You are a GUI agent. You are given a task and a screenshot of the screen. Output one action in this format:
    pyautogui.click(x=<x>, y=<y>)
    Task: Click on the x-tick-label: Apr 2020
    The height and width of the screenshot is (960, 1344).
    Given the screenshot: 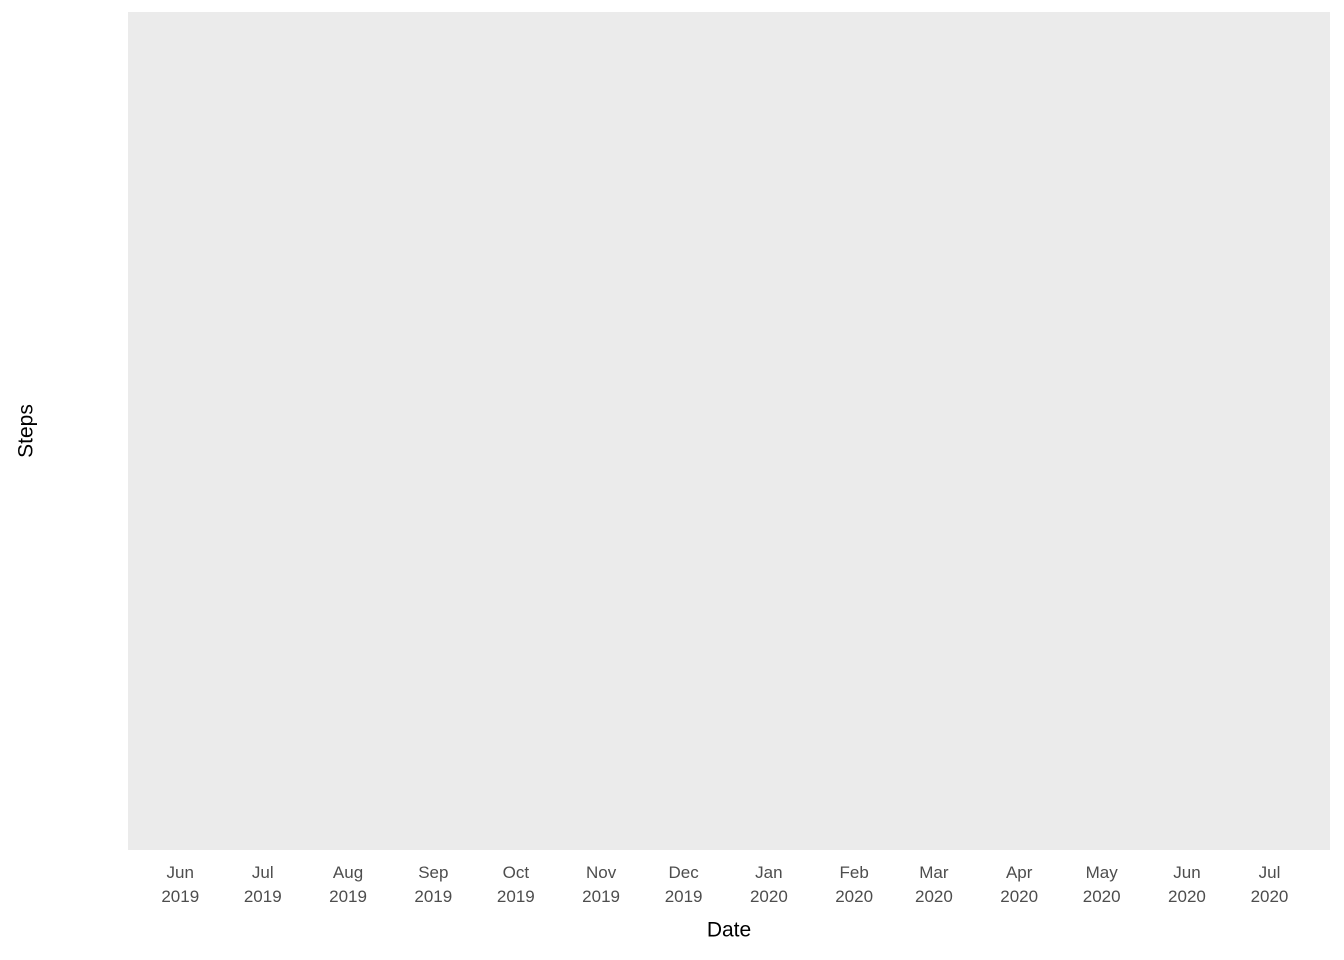 What is the action you would take?
    pyautogui.click(x=1019, y=884)
    